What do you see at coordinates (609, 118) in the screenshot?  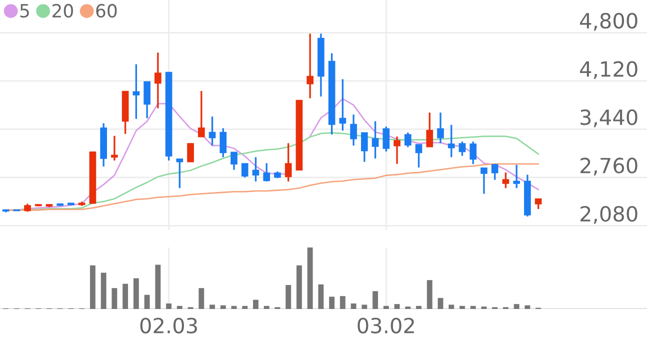 I see `y-tick-label: 3,440` at bounding box center [609, 118].